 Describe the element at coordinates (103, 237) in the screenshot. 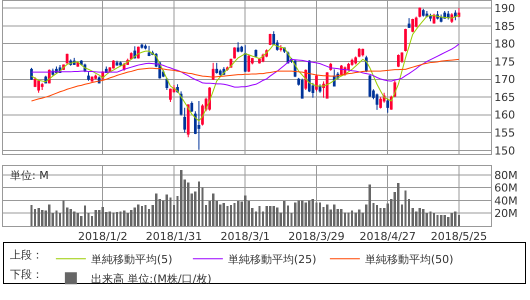

I see `x-tick-label: 2018/1/2` at that location.